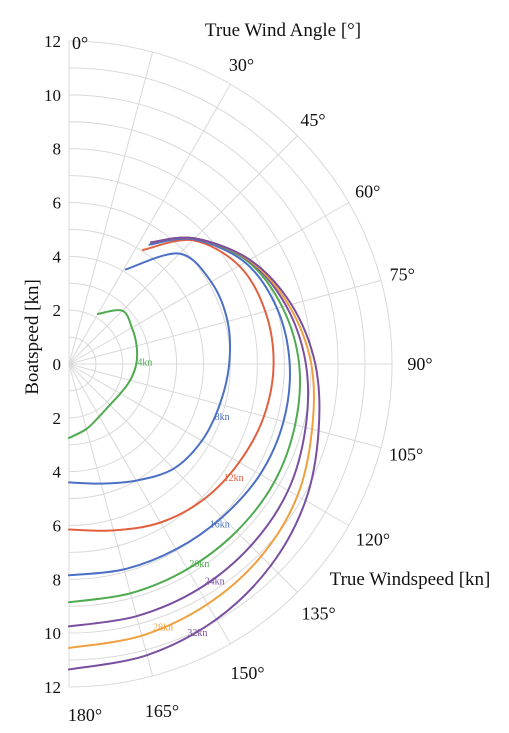 This screenshot has width=509, height=733. What do you see at coordinates (241, 65) in the screenshot?
I see `angle-tick-label: 30°` at bounding box center [241, 65].